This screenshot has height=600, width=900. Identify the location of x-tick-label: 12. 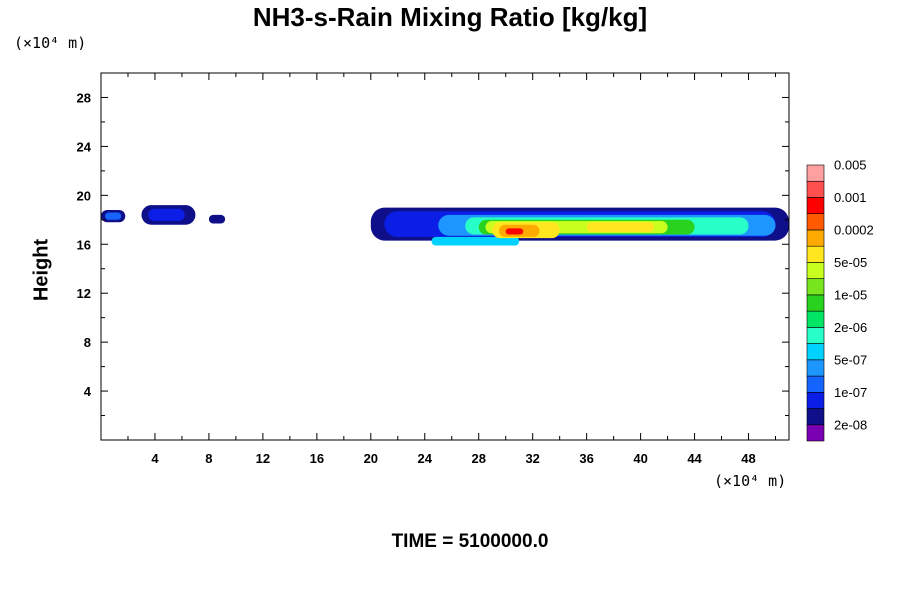
(263, 458).